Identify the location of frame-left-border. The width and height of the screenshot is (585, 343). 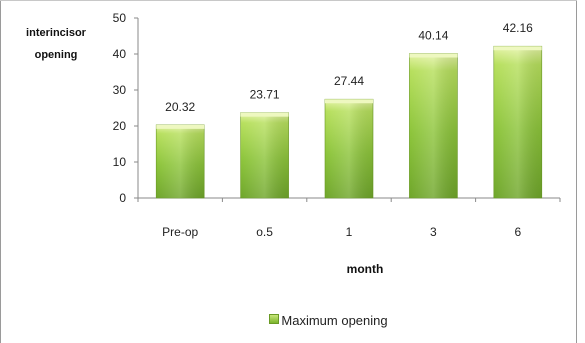
(0, 171).